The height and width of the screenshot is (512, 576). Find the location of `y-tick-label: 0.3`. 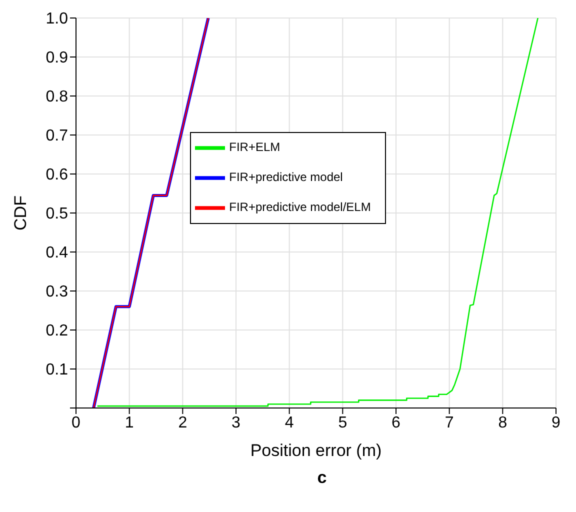

y-tick-label: 0.3 is located at coordinates (57, 292).